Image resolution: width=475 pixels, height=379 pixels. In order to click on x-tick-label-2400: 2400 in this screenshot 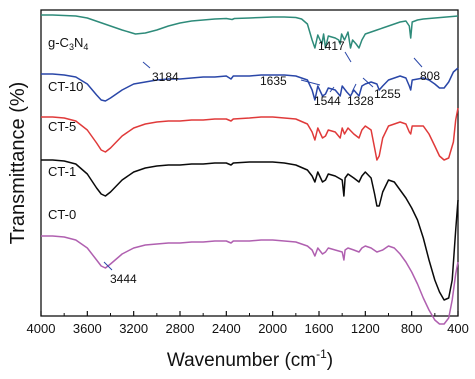, I will do `click(226, 328)`.